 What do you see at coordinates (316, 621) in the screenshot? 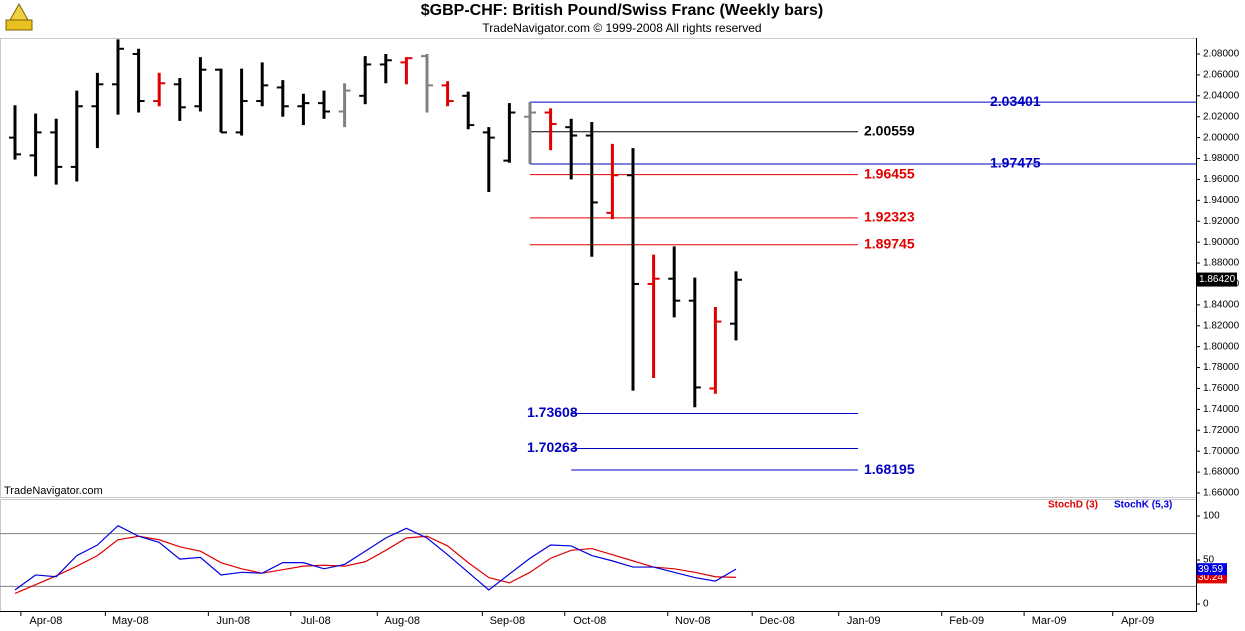
I see `x-tick-label: Jul-08` at bounding box center [316, 621].